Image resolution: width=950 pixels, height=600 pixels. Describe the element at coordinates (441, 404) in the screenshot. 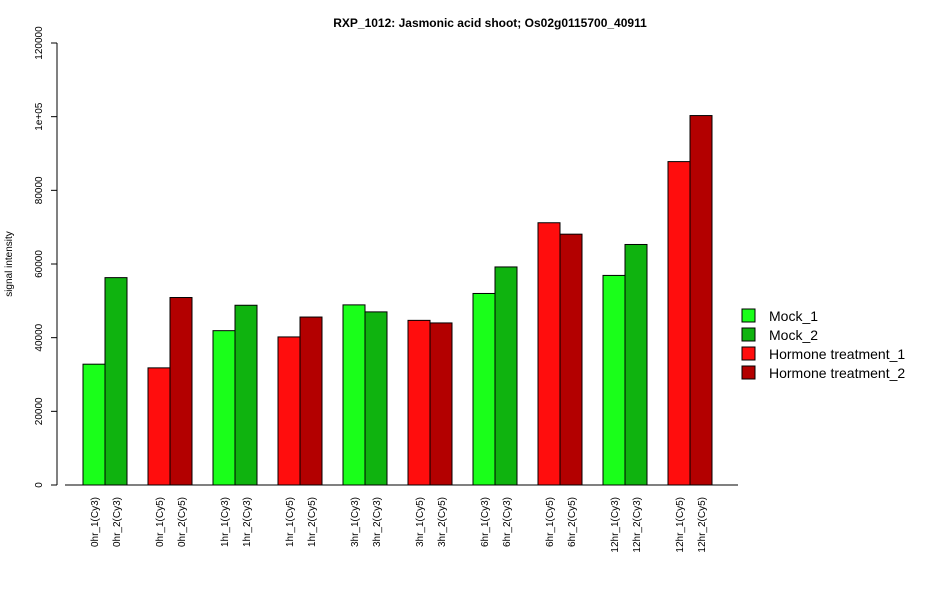

I see `bar-3hr_2(Cy5)` at that location.